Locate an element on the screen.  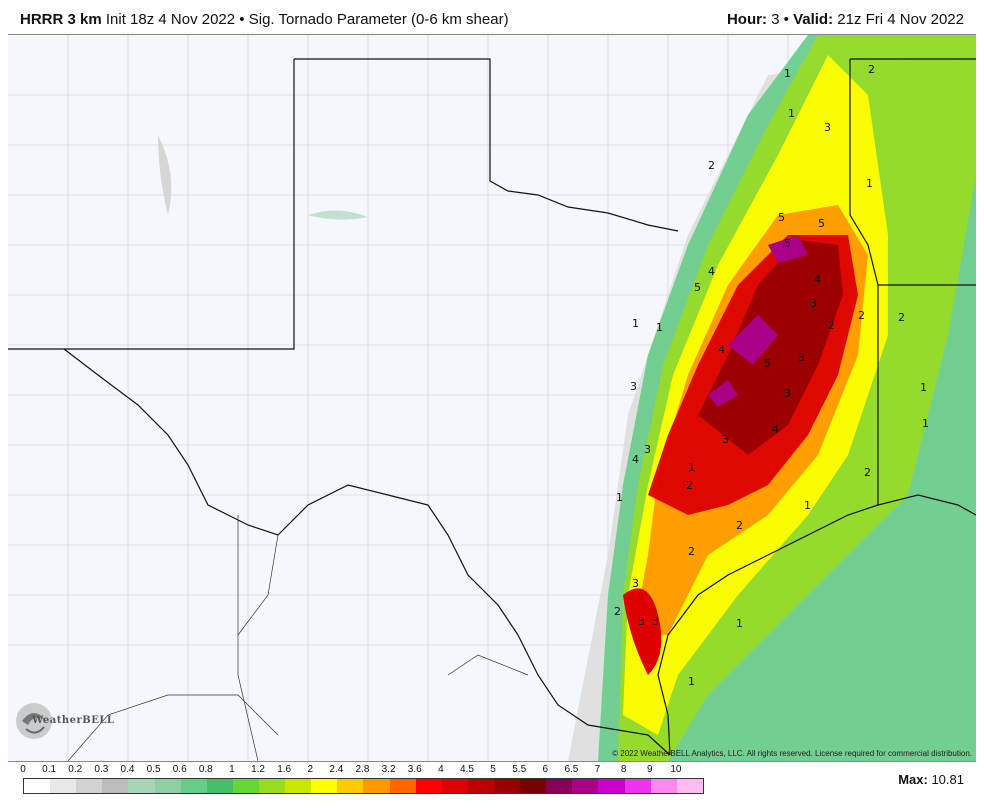
legend-tick-label: 1.2 is located at coordinates (258, 769).